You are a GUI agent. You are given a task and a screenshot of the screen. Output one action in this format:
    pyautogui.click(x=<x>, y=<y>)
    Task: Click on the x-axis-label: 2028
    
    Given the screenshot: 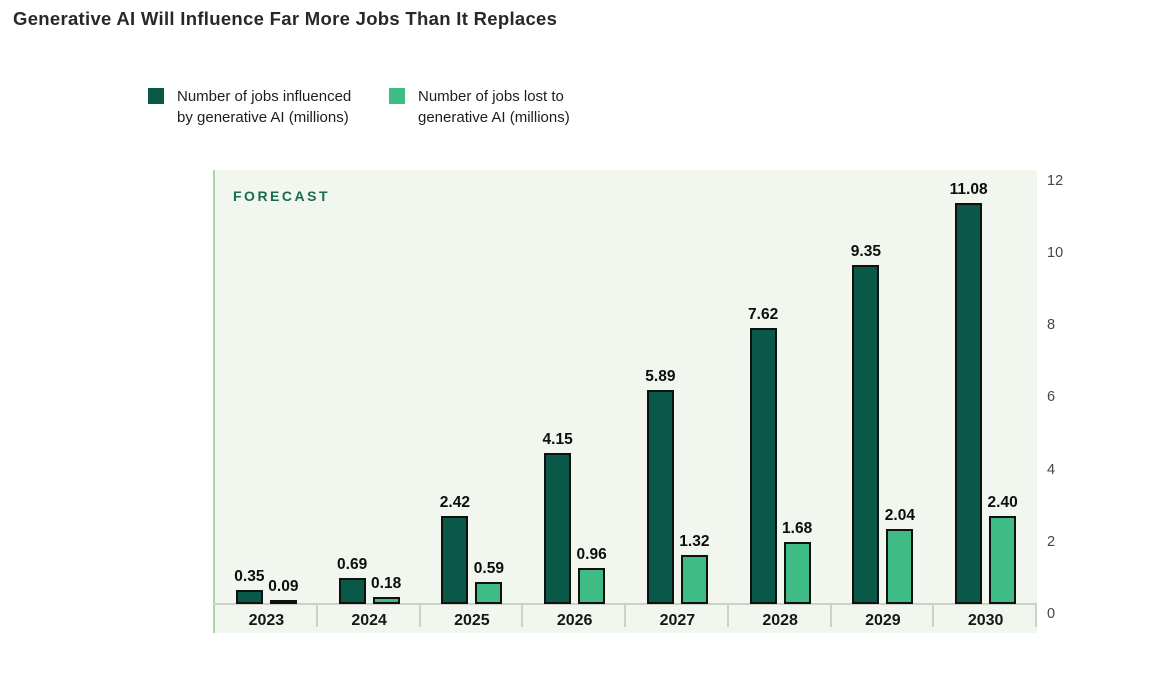 What is the action you would take?
    pyautogui.click(x=780, y=620)
    